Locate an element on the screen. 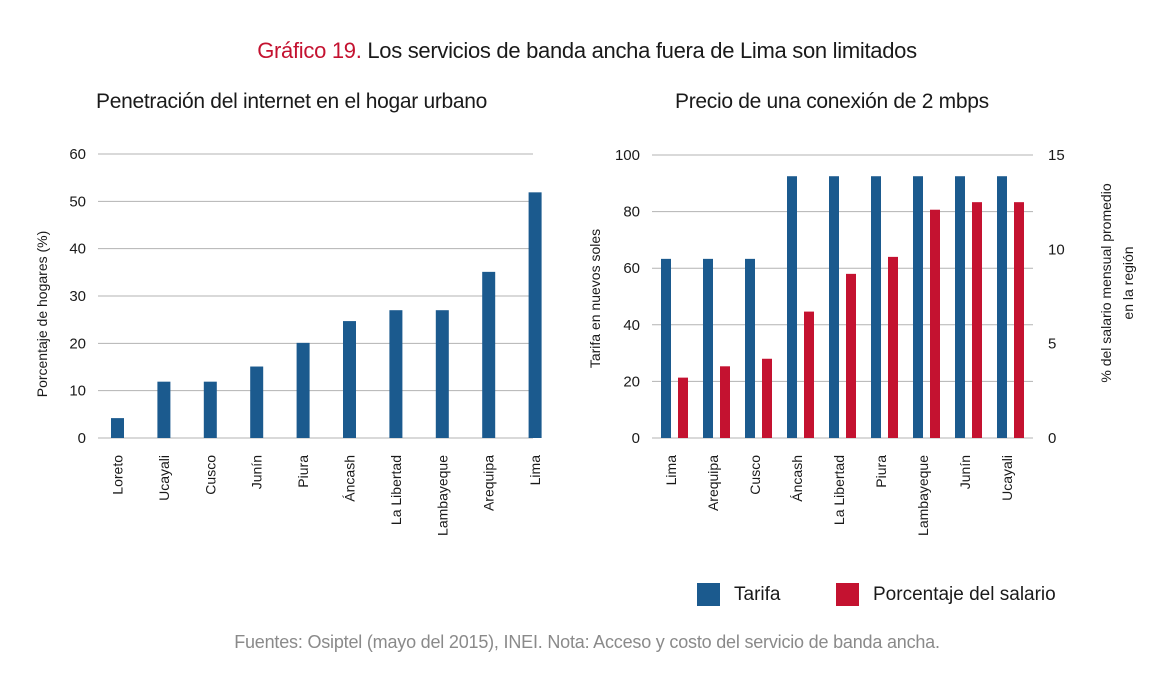 Image resolution: width=1174 pixels, height=696 pixels. right-x-category-label: Lambayeque is located at coordinates (923, 495).